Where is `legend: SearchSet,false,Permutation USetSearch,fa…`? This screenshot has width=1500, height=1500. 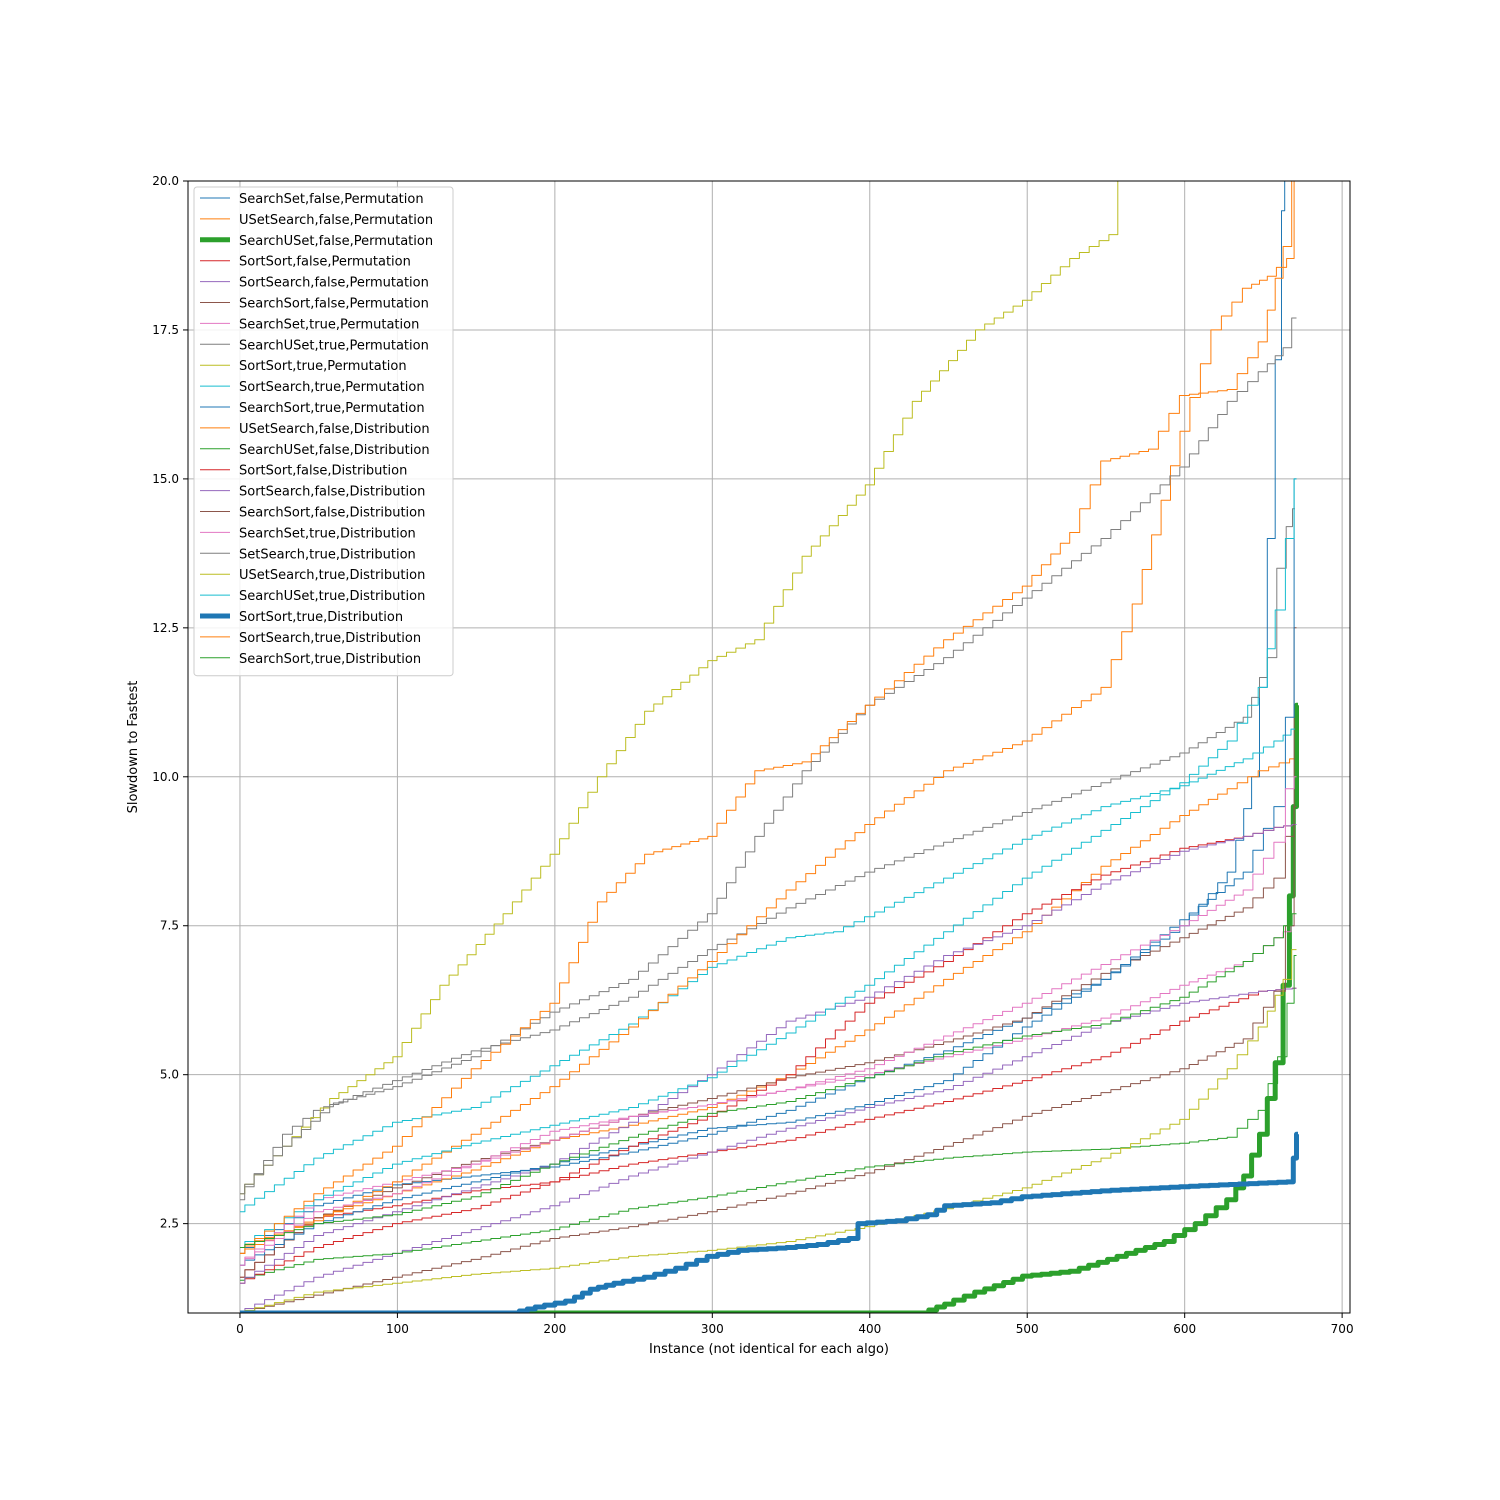 legend: SearchSet,false,Permutation USetSearch,fa… is located at coordinates (323, 431).